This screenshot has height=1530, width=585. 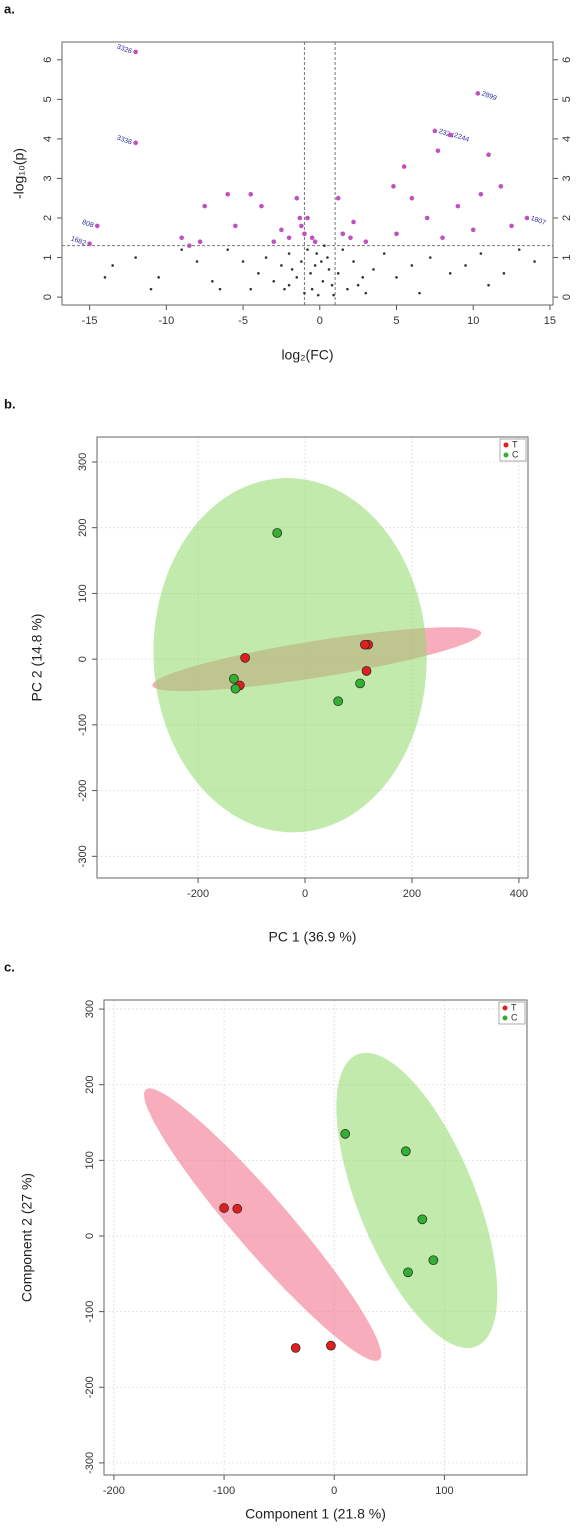 I want to click on y-tick-label: 100, so click(x=90, y=1160).